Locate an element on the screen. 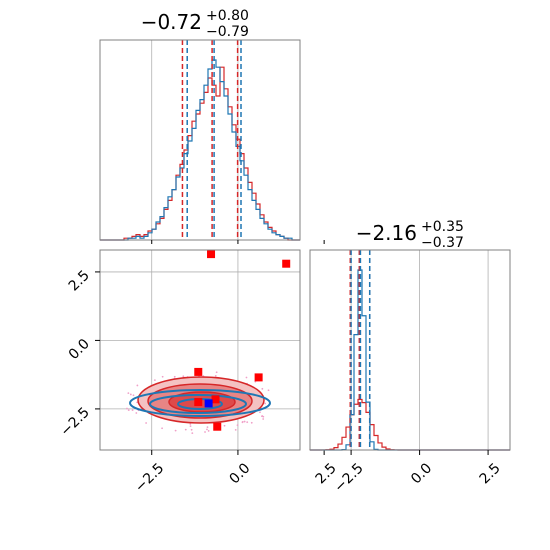 Image resolution: width=550 pixels, height=550 pixels. hist-param2-frame is located at coordinates (410, 350).